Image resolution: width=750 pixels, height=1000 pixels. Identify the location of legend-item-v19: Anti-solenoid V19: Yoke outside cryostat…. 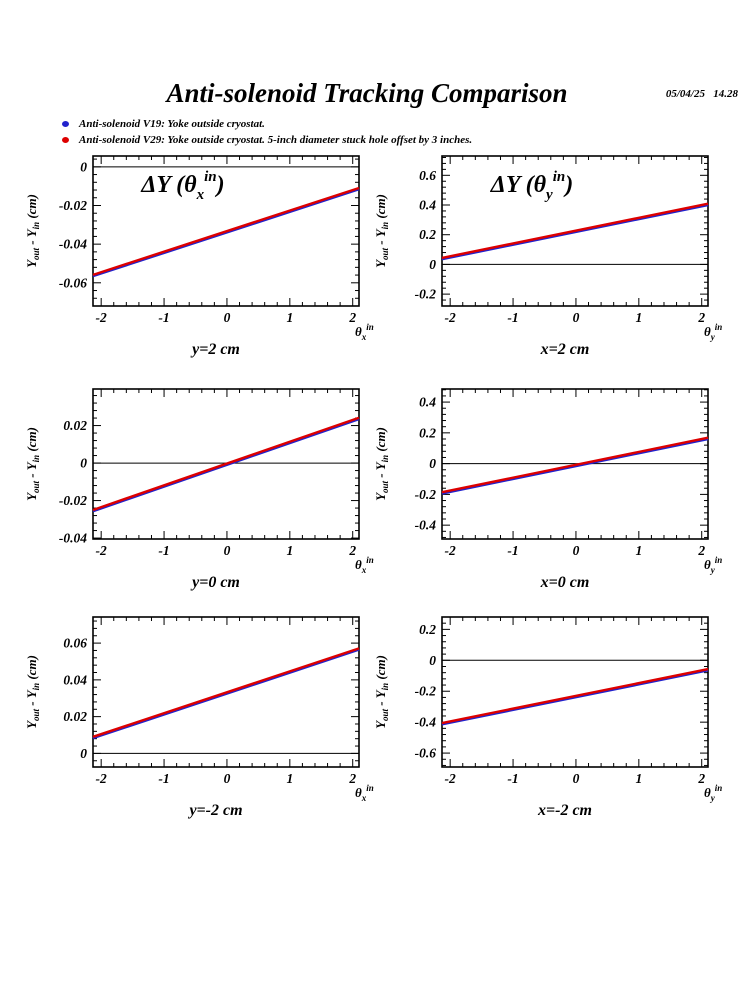
(267, 124).